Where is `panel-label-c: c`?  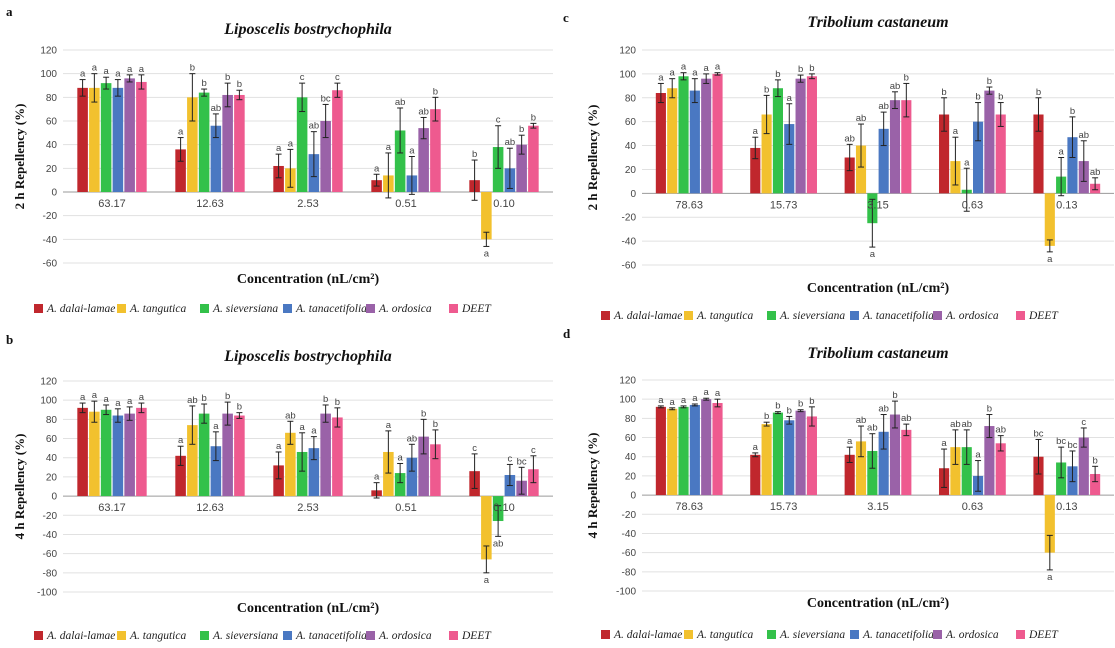 panel-label-c: c is located at coordinates (566, 17).